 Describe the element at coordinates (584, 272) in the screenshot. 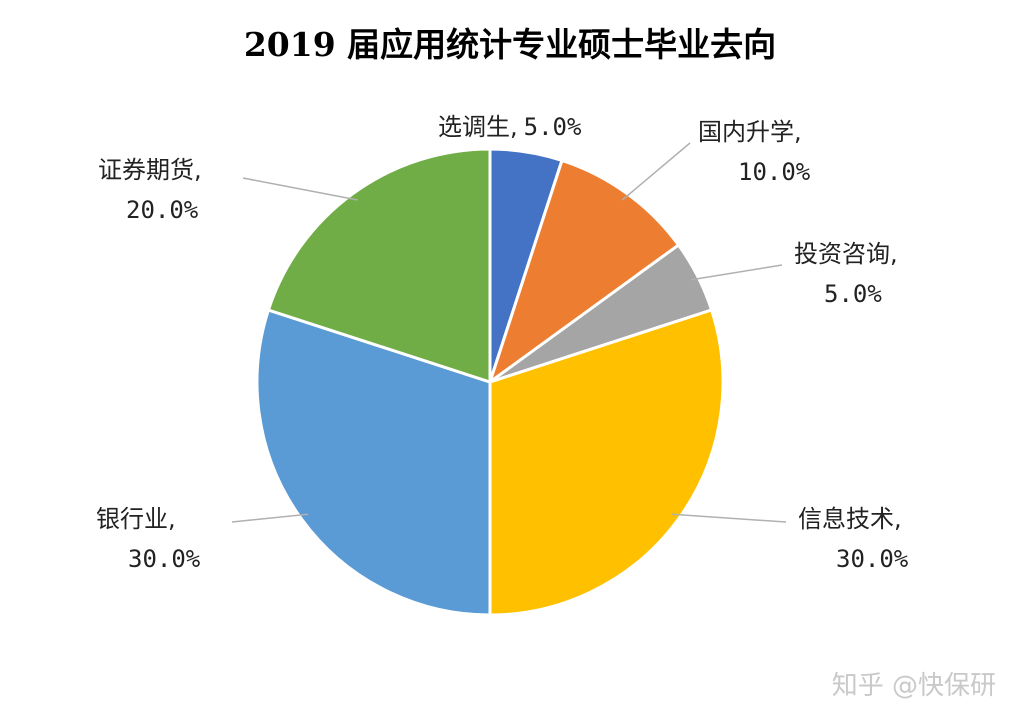

I see `slice-guoneishengxue` at that location.